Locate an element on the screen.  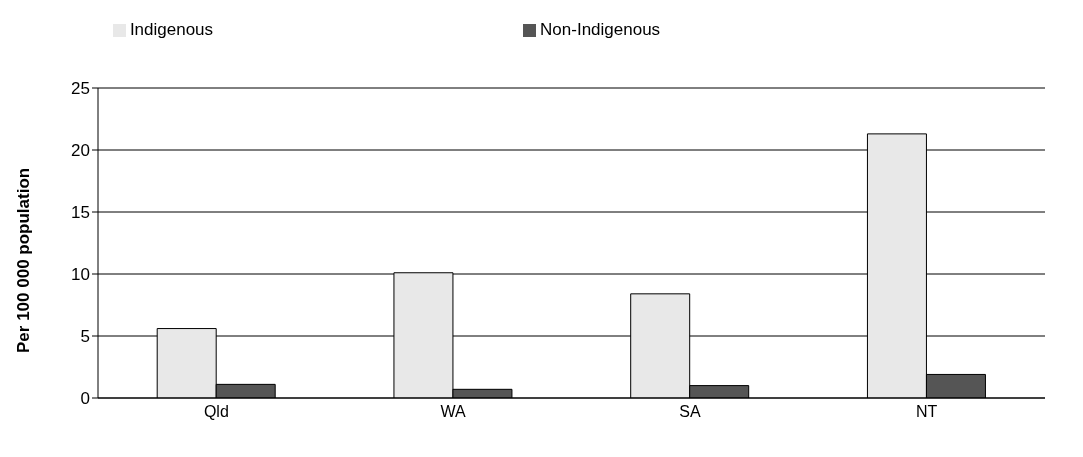
y-tick-label: 5 is located at coordinates (85, 337).